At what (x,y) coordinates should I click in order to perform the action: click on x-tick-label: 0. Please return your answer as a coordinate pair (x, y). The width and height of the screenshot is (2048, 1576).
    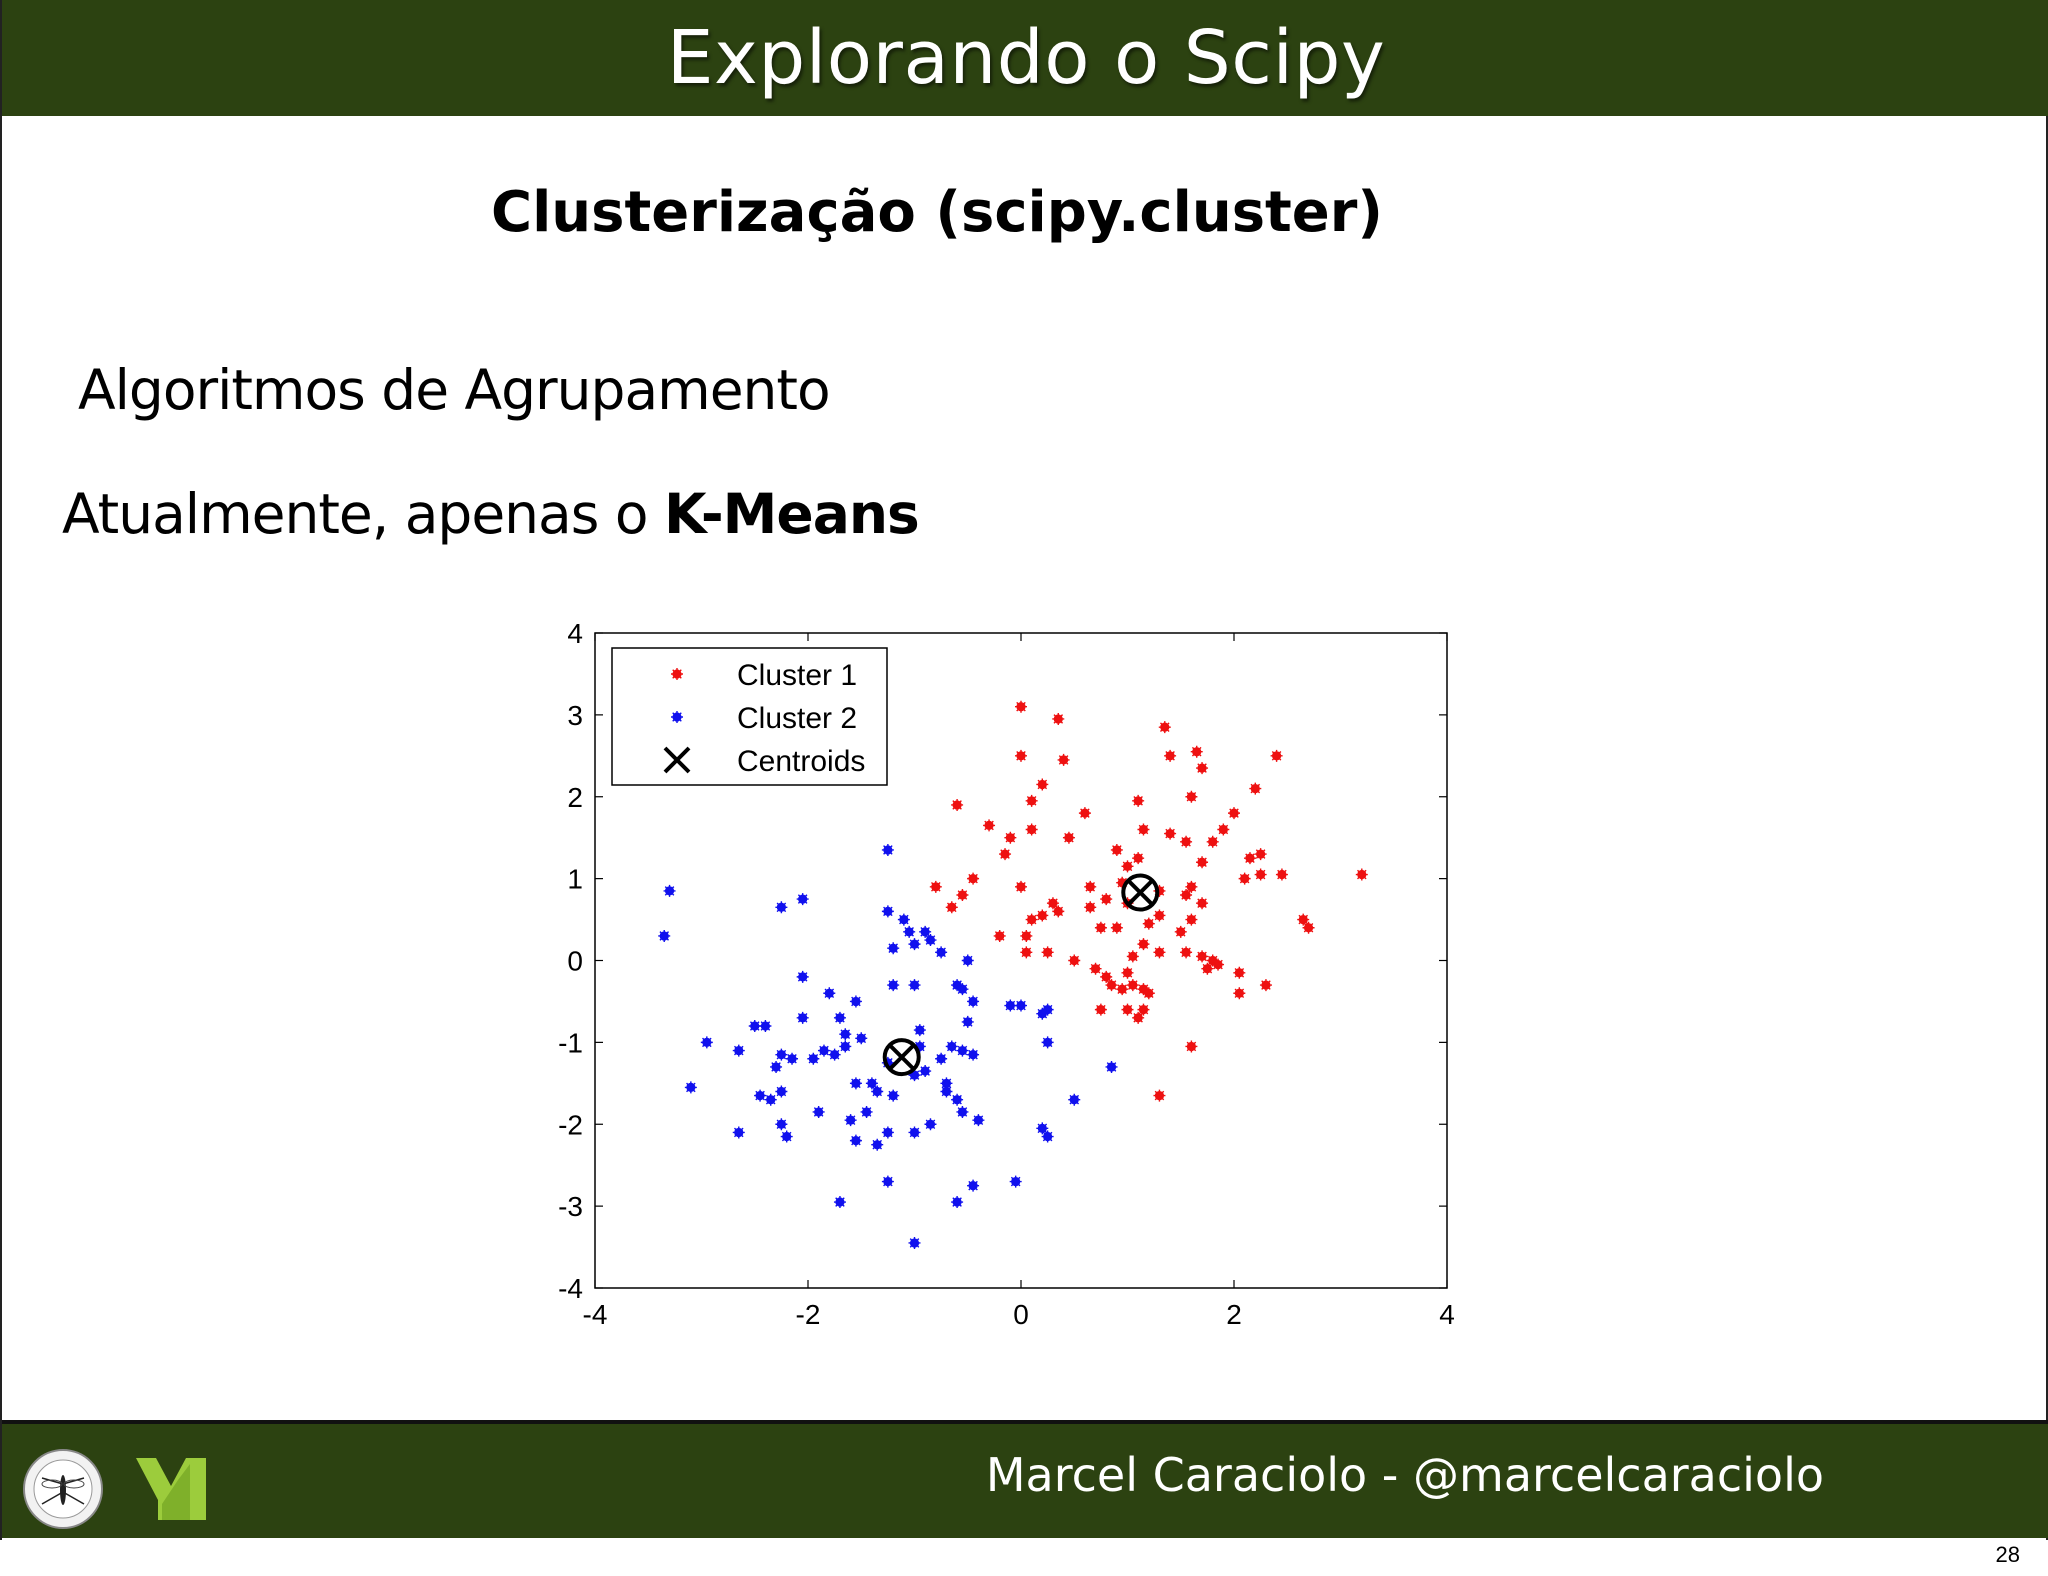
    Looking at the image, I should click on (1021, 1314).